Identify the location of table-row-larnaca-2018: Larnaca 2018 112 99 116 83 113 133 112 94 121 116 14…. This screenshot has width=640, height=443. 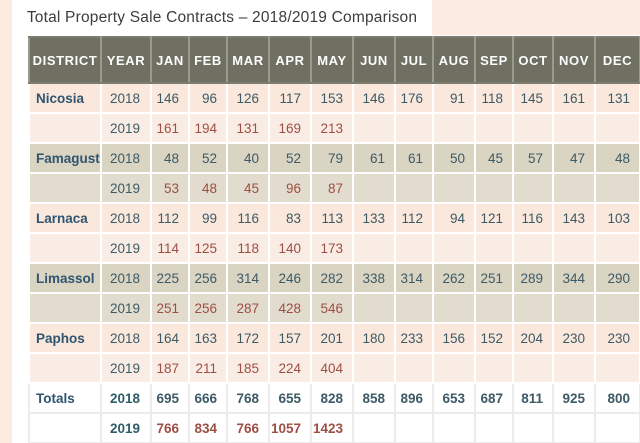
(334, 218).